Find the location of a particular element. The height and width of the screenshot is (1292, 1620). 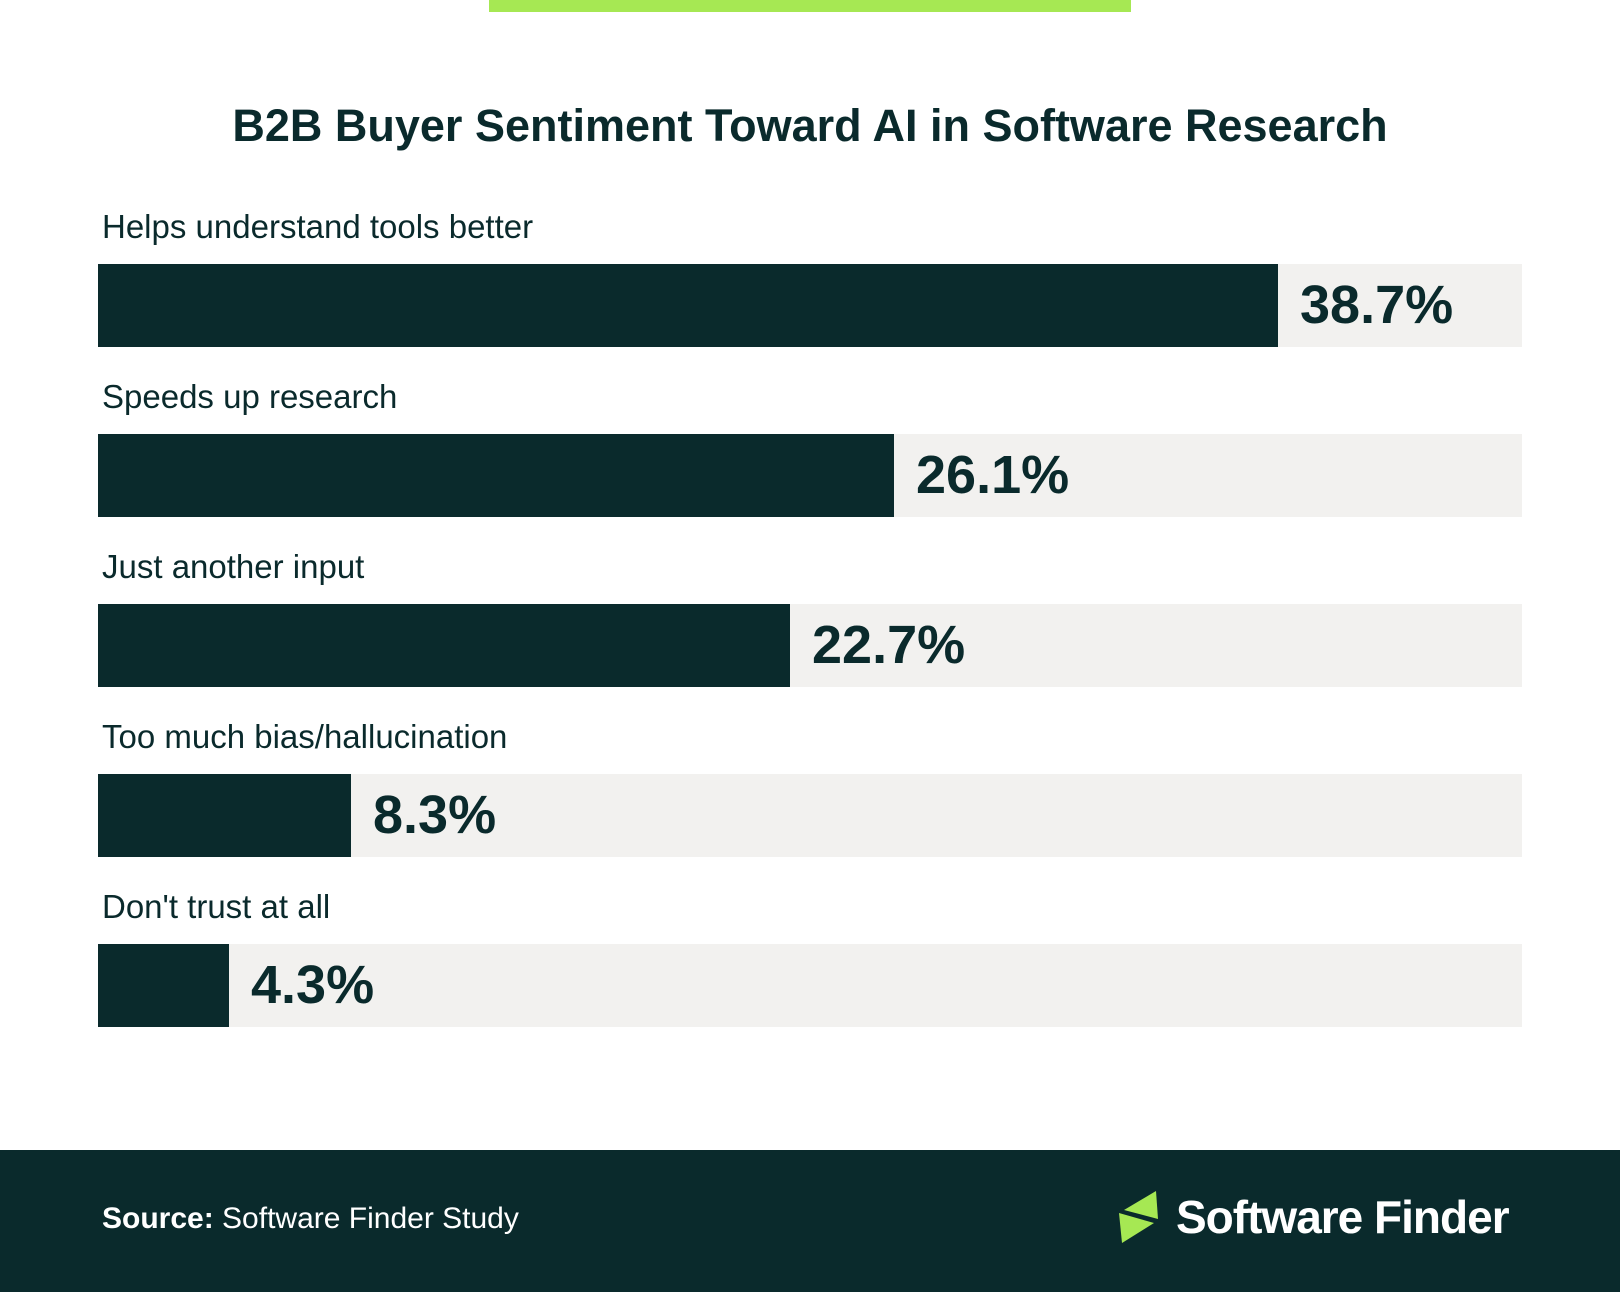

top-accent-bar is located at coordinates (810, 6).